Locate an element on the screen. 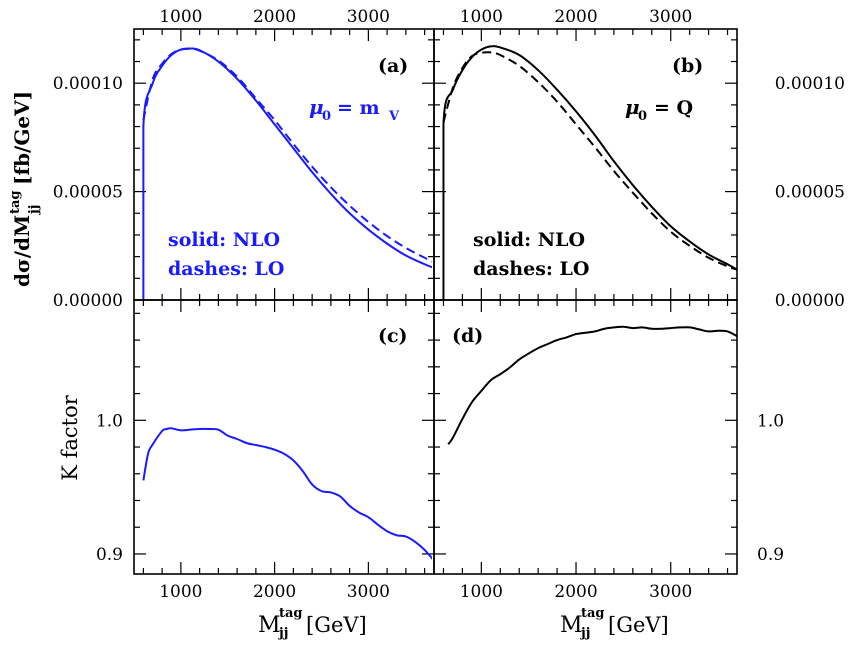  ylabel-units: [fb/GeV] is located at coordinates (22, 138).